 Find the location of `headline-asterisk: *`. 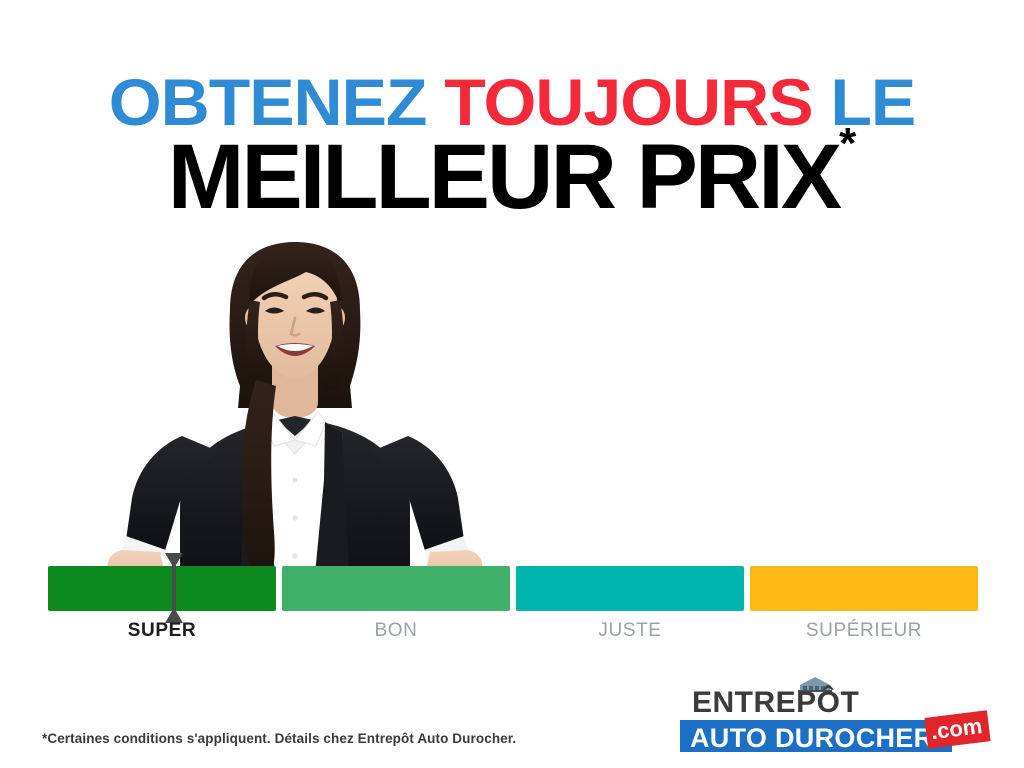

headline-asterisk: * is located at coordinates (848, 144).